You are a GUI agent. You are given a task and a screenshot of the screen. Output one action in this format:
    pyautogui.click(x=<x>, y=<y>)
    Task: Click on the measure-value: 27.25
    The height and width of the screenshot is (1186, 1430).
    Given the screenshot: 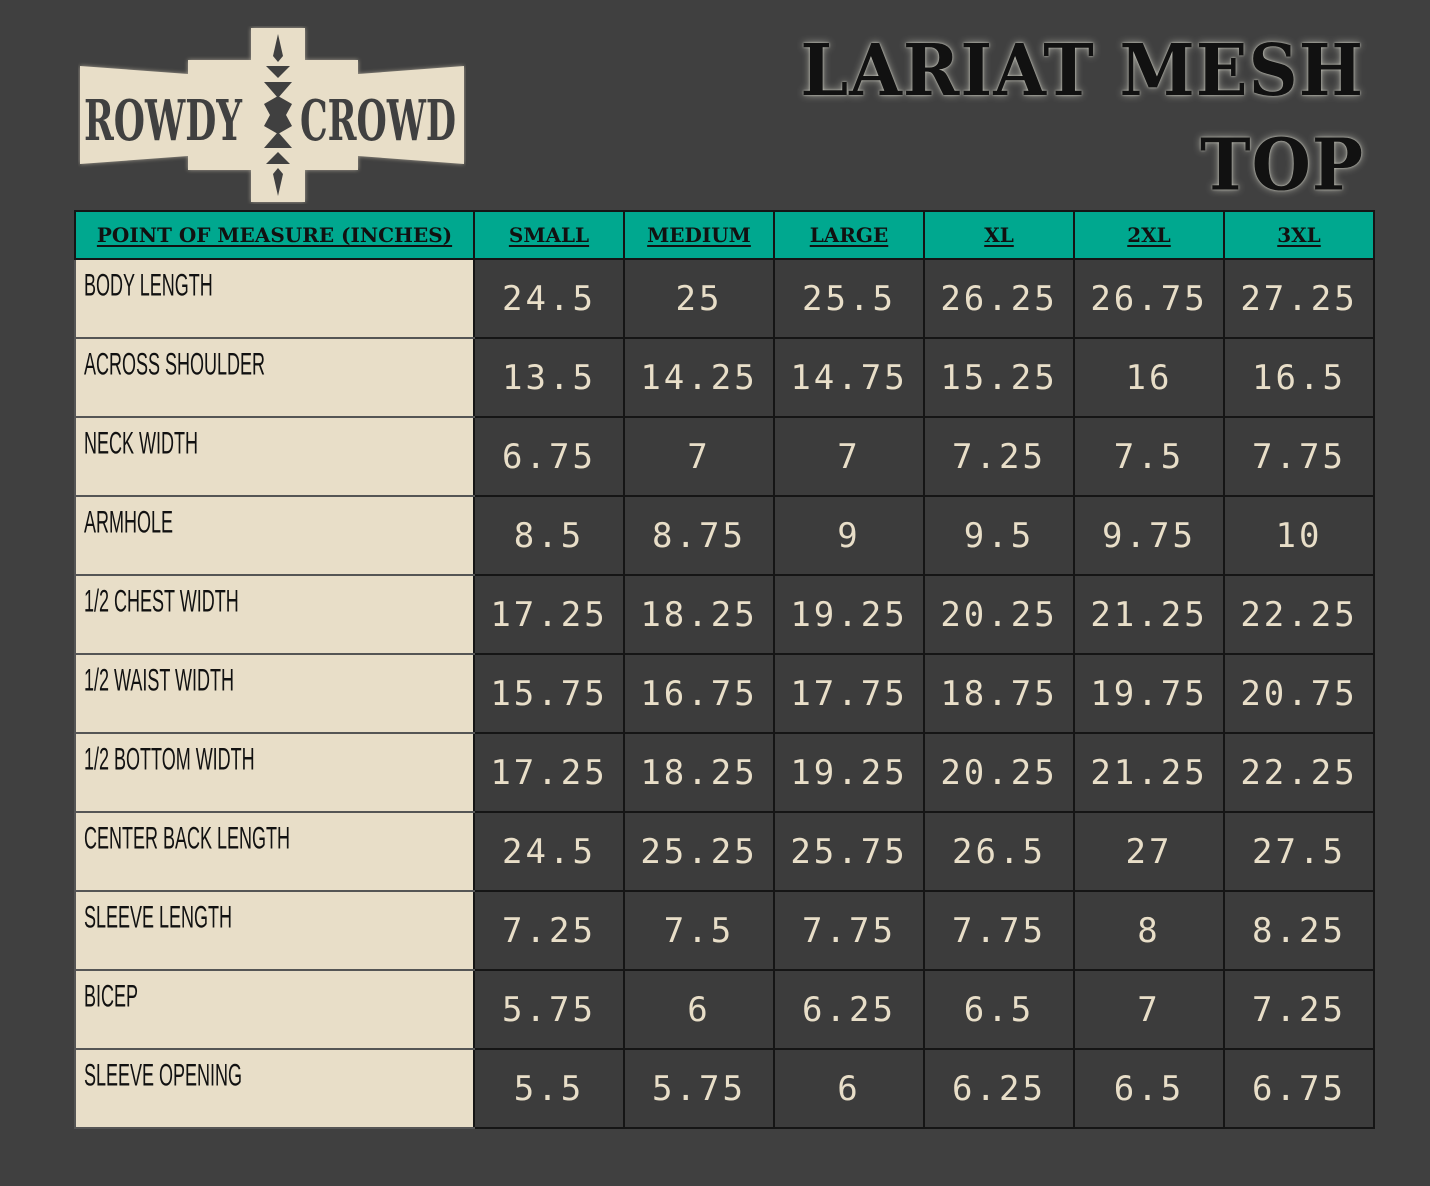 What is the action you would take?
    pyautogui.click(x=1299, y=298)
    